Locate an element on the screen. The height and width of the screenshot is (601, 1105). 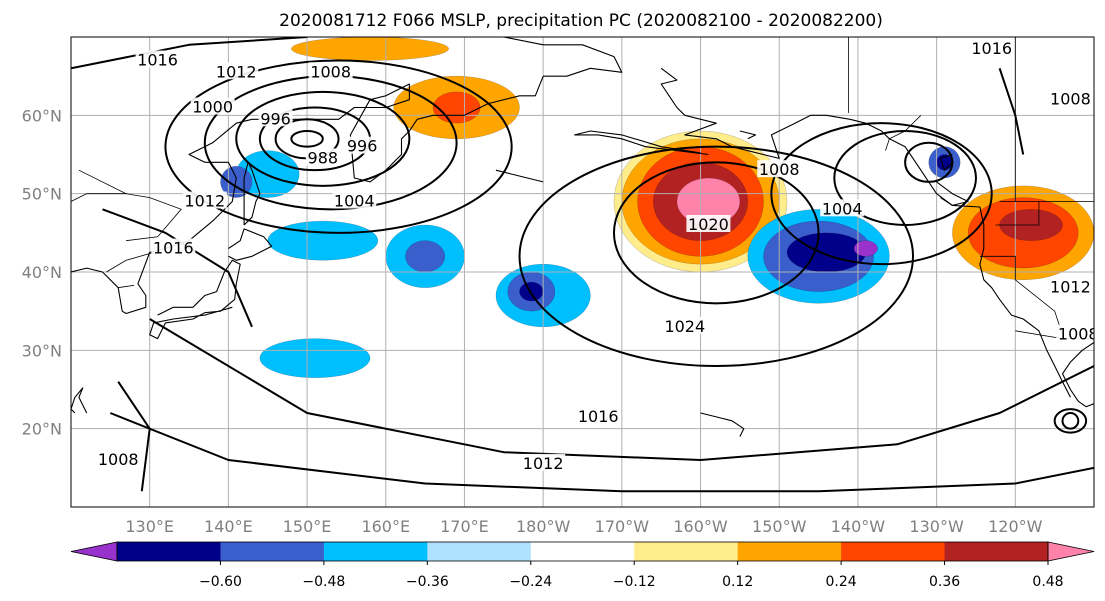
isobar-label-3: 1000 is located at coordinates (212, 107).